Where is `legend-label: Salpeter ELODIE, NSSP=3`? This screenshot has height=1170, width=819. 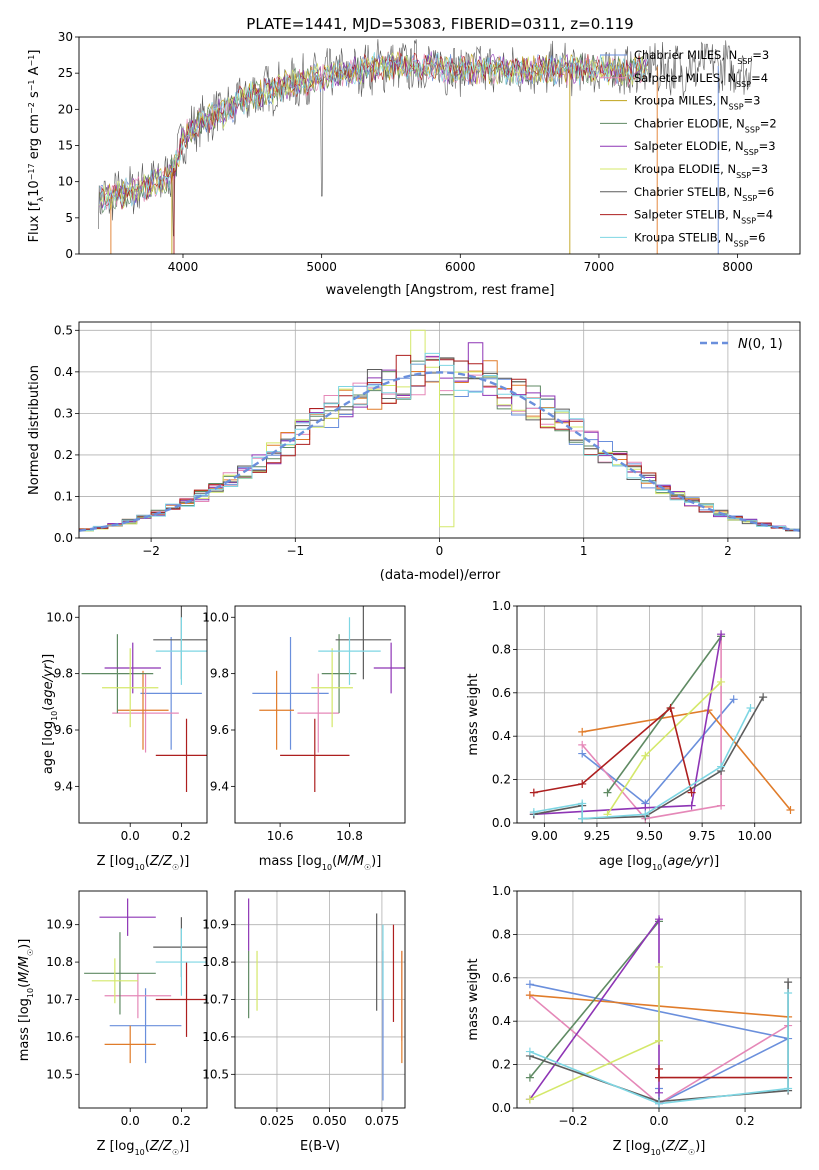
legend-label: Salpeter ELODIE, NSSP=3 is located at coordinates (705, 148).